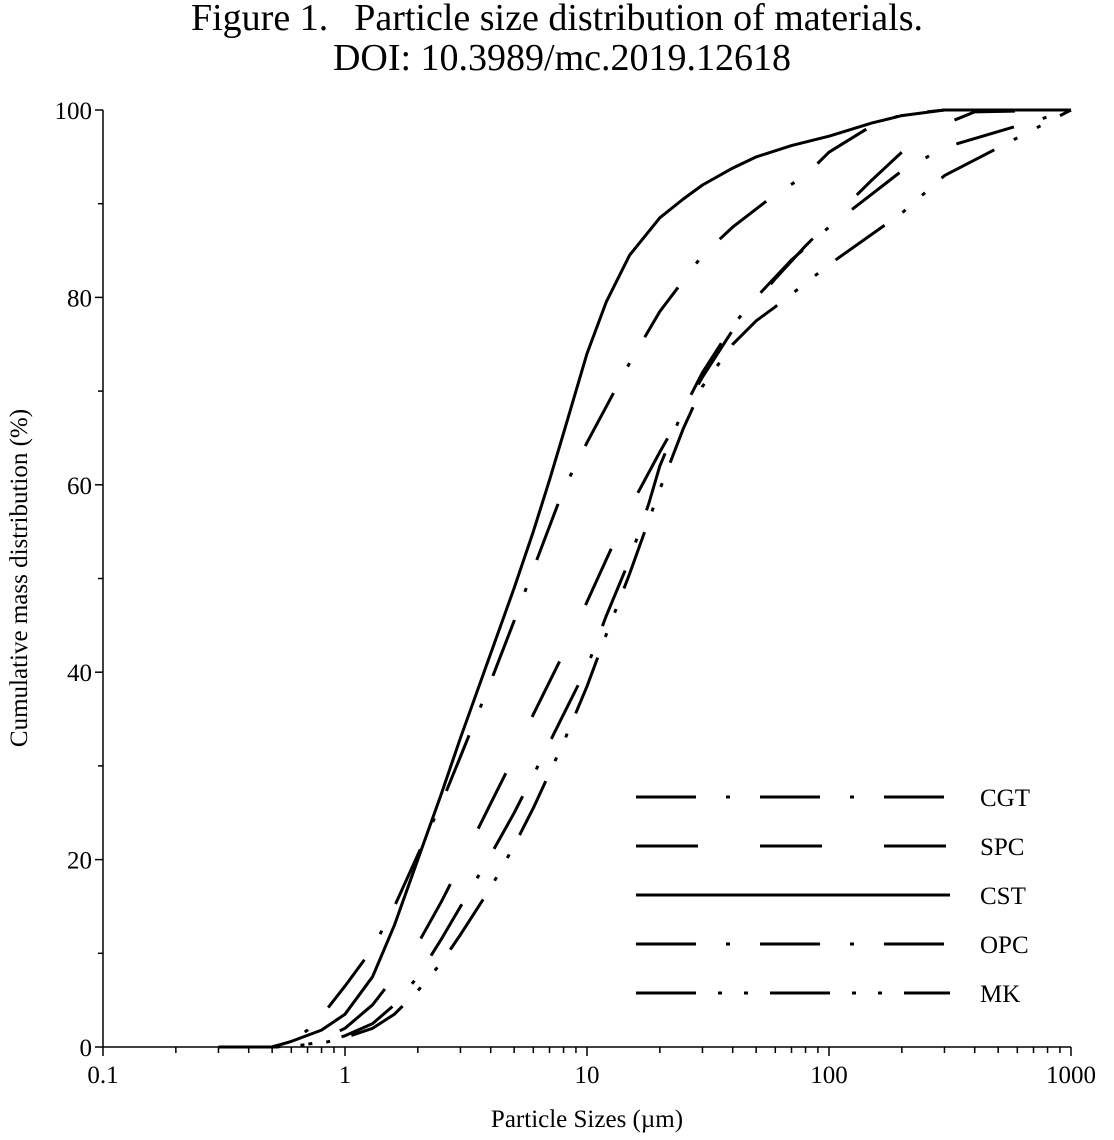 Image resolution: width=1114 pixels, height=1140 pixels. Describe the element at coordinates (1002, 847) in the screenshot. I see `legend-label-spc: SPC` at that location.